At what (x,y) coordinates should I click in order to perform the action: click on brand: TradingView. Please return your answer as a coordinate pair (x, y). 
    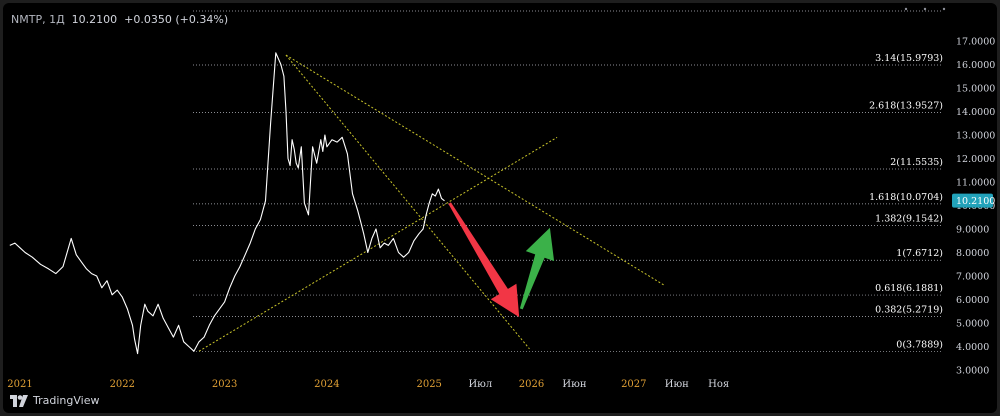
    Looking at the image, I should click on (54, 400).